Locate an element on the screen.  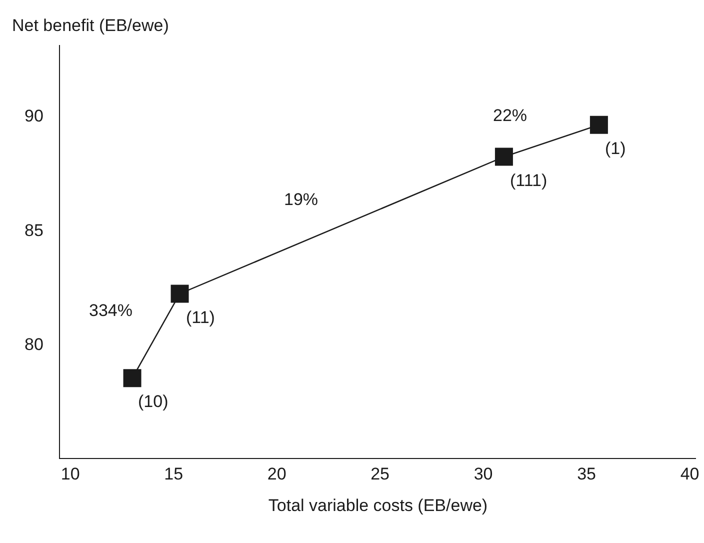
x-tick-label: 35 is located at coordinates (586, 474).